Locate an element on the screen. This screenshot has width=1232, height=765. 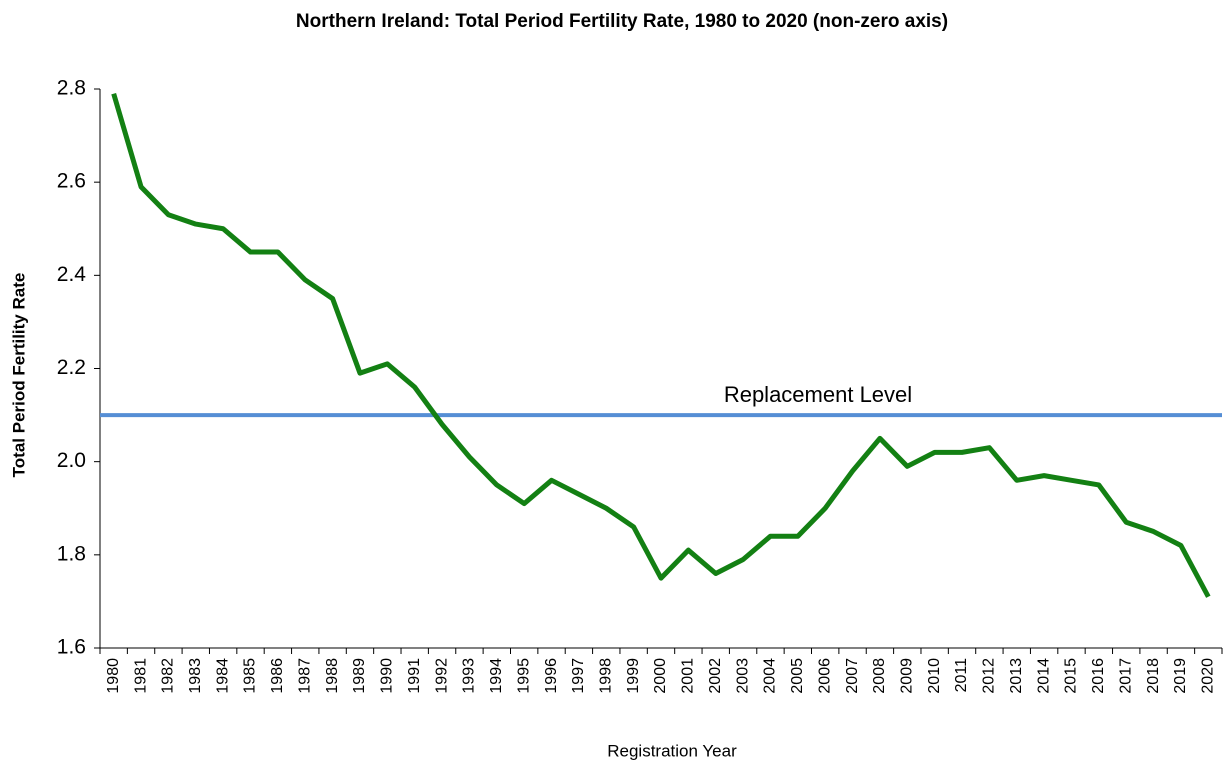
x-tick-label: 1994 is located at coordinates (496, 676).